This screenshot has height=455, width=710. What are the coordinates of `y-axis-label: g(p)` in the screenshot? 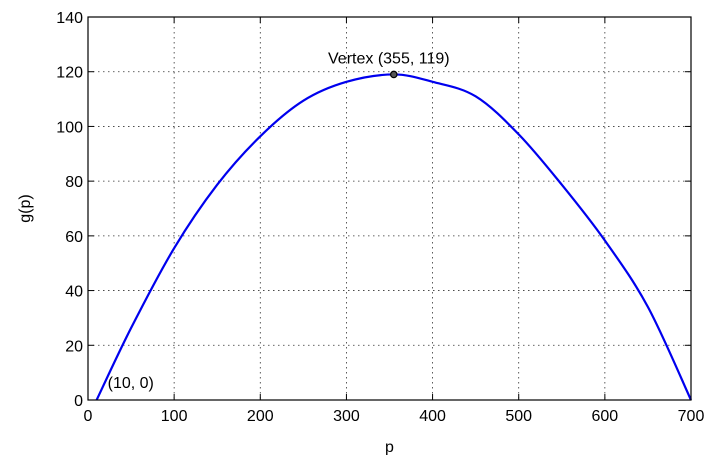 It's located at (25, 208).